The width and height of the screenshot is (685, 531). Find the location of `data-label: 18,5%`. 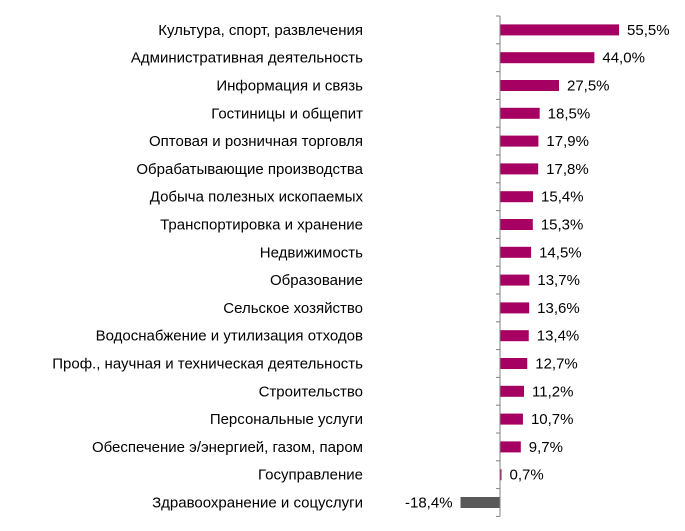

data-label: 18,5% is located at coordinates (569, 113).